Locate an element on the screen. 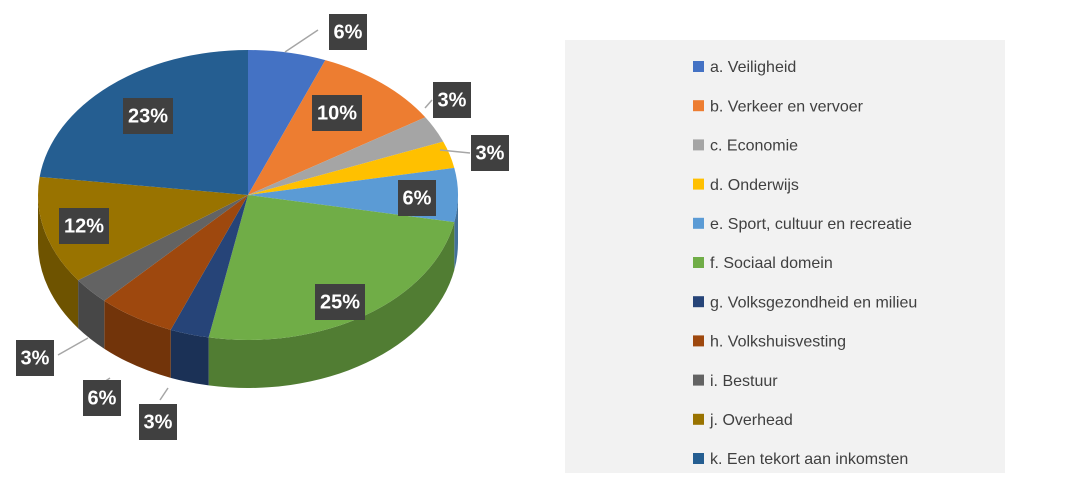 The image size is (1078, 478). legend-label: i. Bestuur is located at coordinates (744, 381).